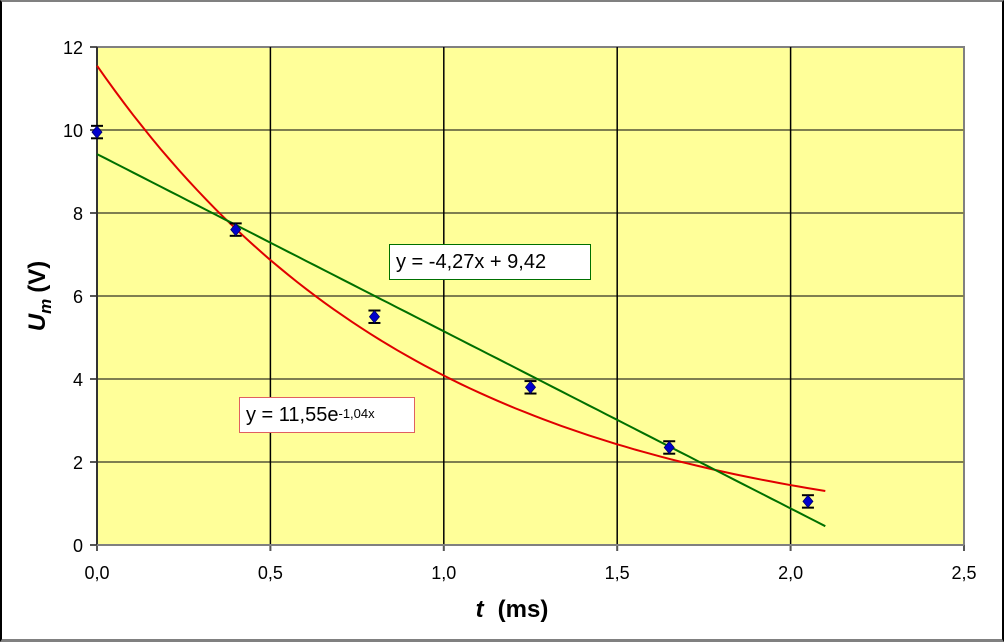 Image resolution: width=1004 pixels, height=642 pixels. Describe the element at coordinates (292, 414) in the screenshot. I see `exponential-equation-text: y = 11,55e` at that location.